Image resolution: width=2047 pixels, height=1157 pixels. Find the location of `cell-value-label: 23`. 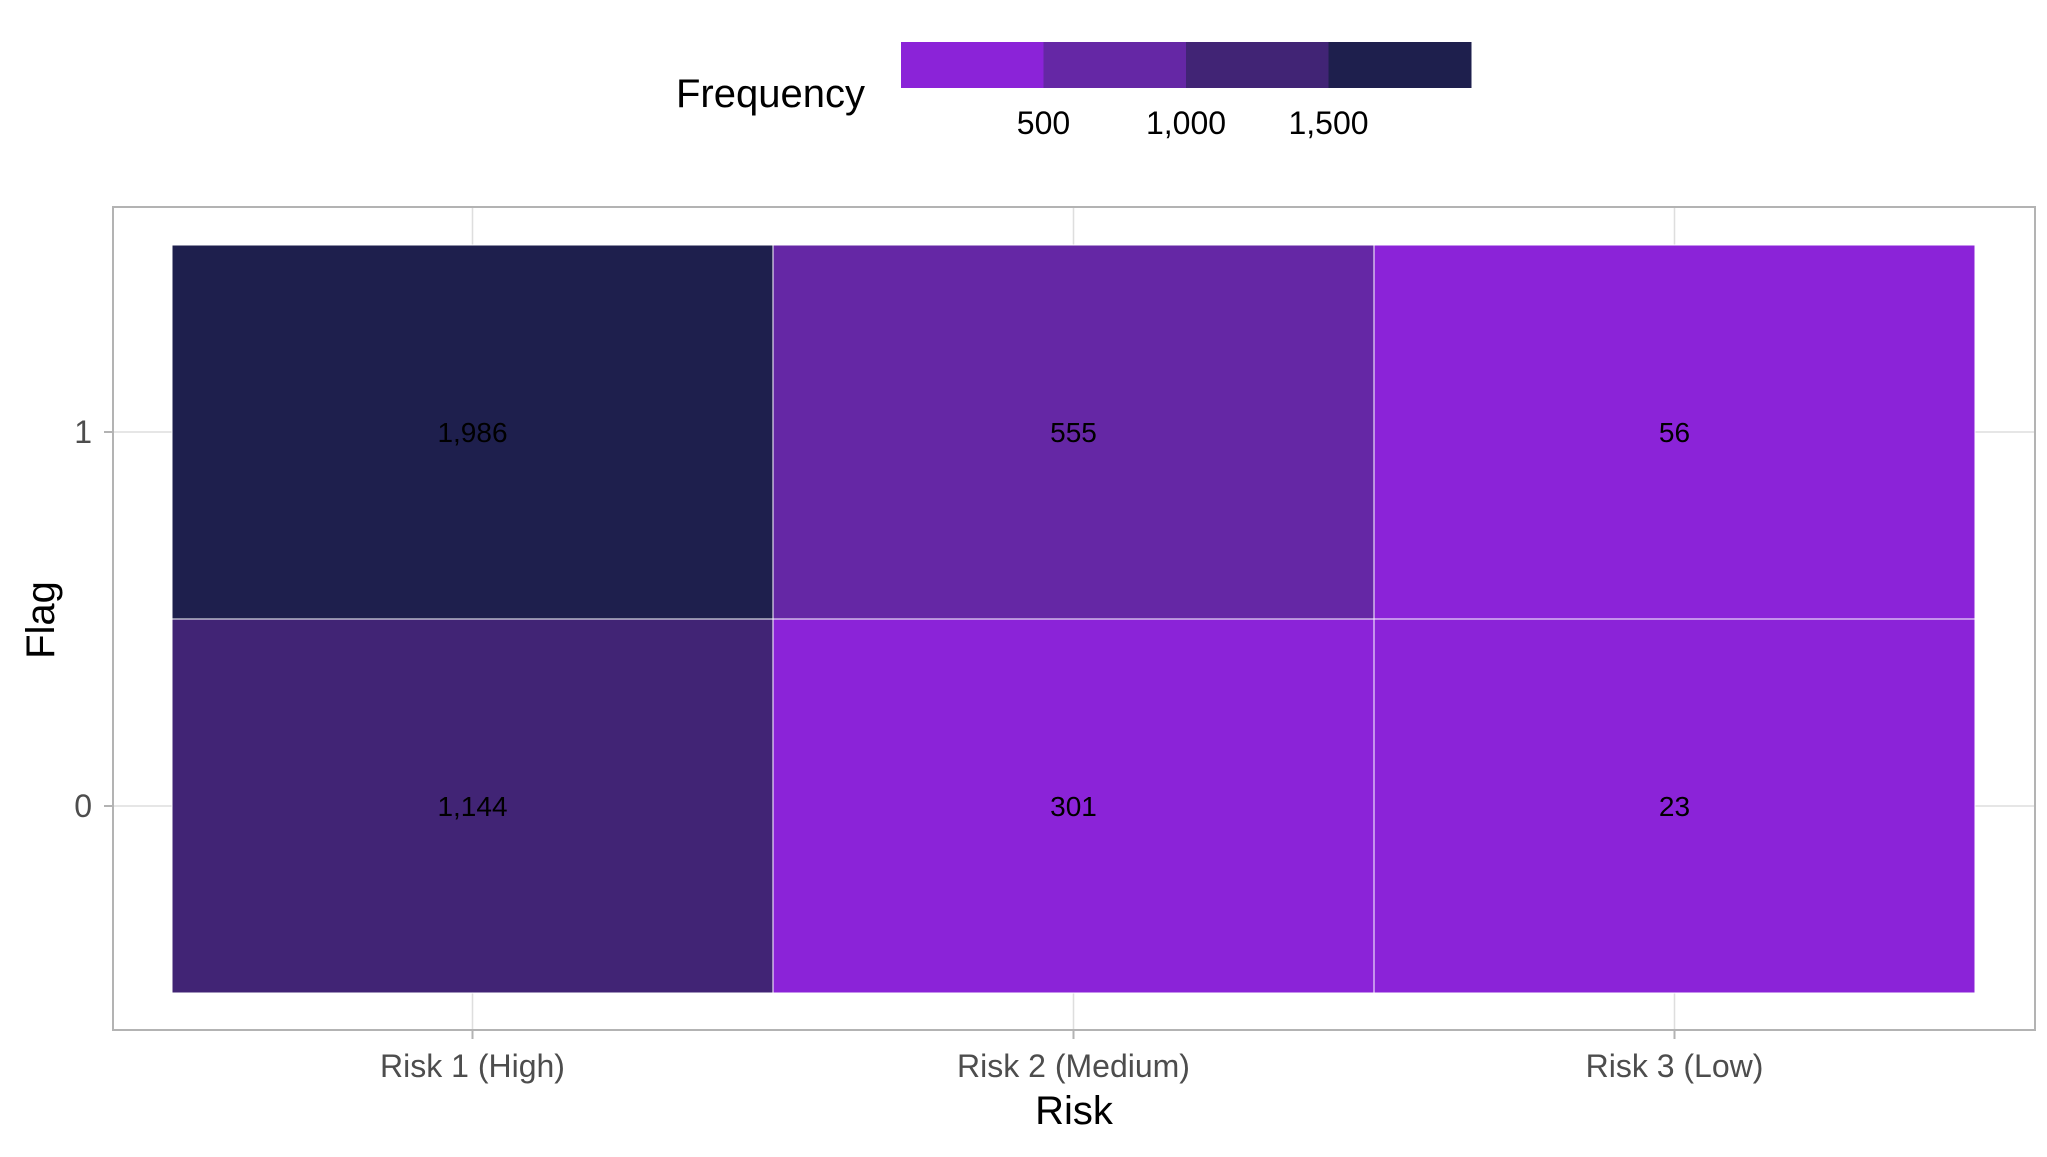

cell-value-label: 23 is located at coordinates (1674, 806).